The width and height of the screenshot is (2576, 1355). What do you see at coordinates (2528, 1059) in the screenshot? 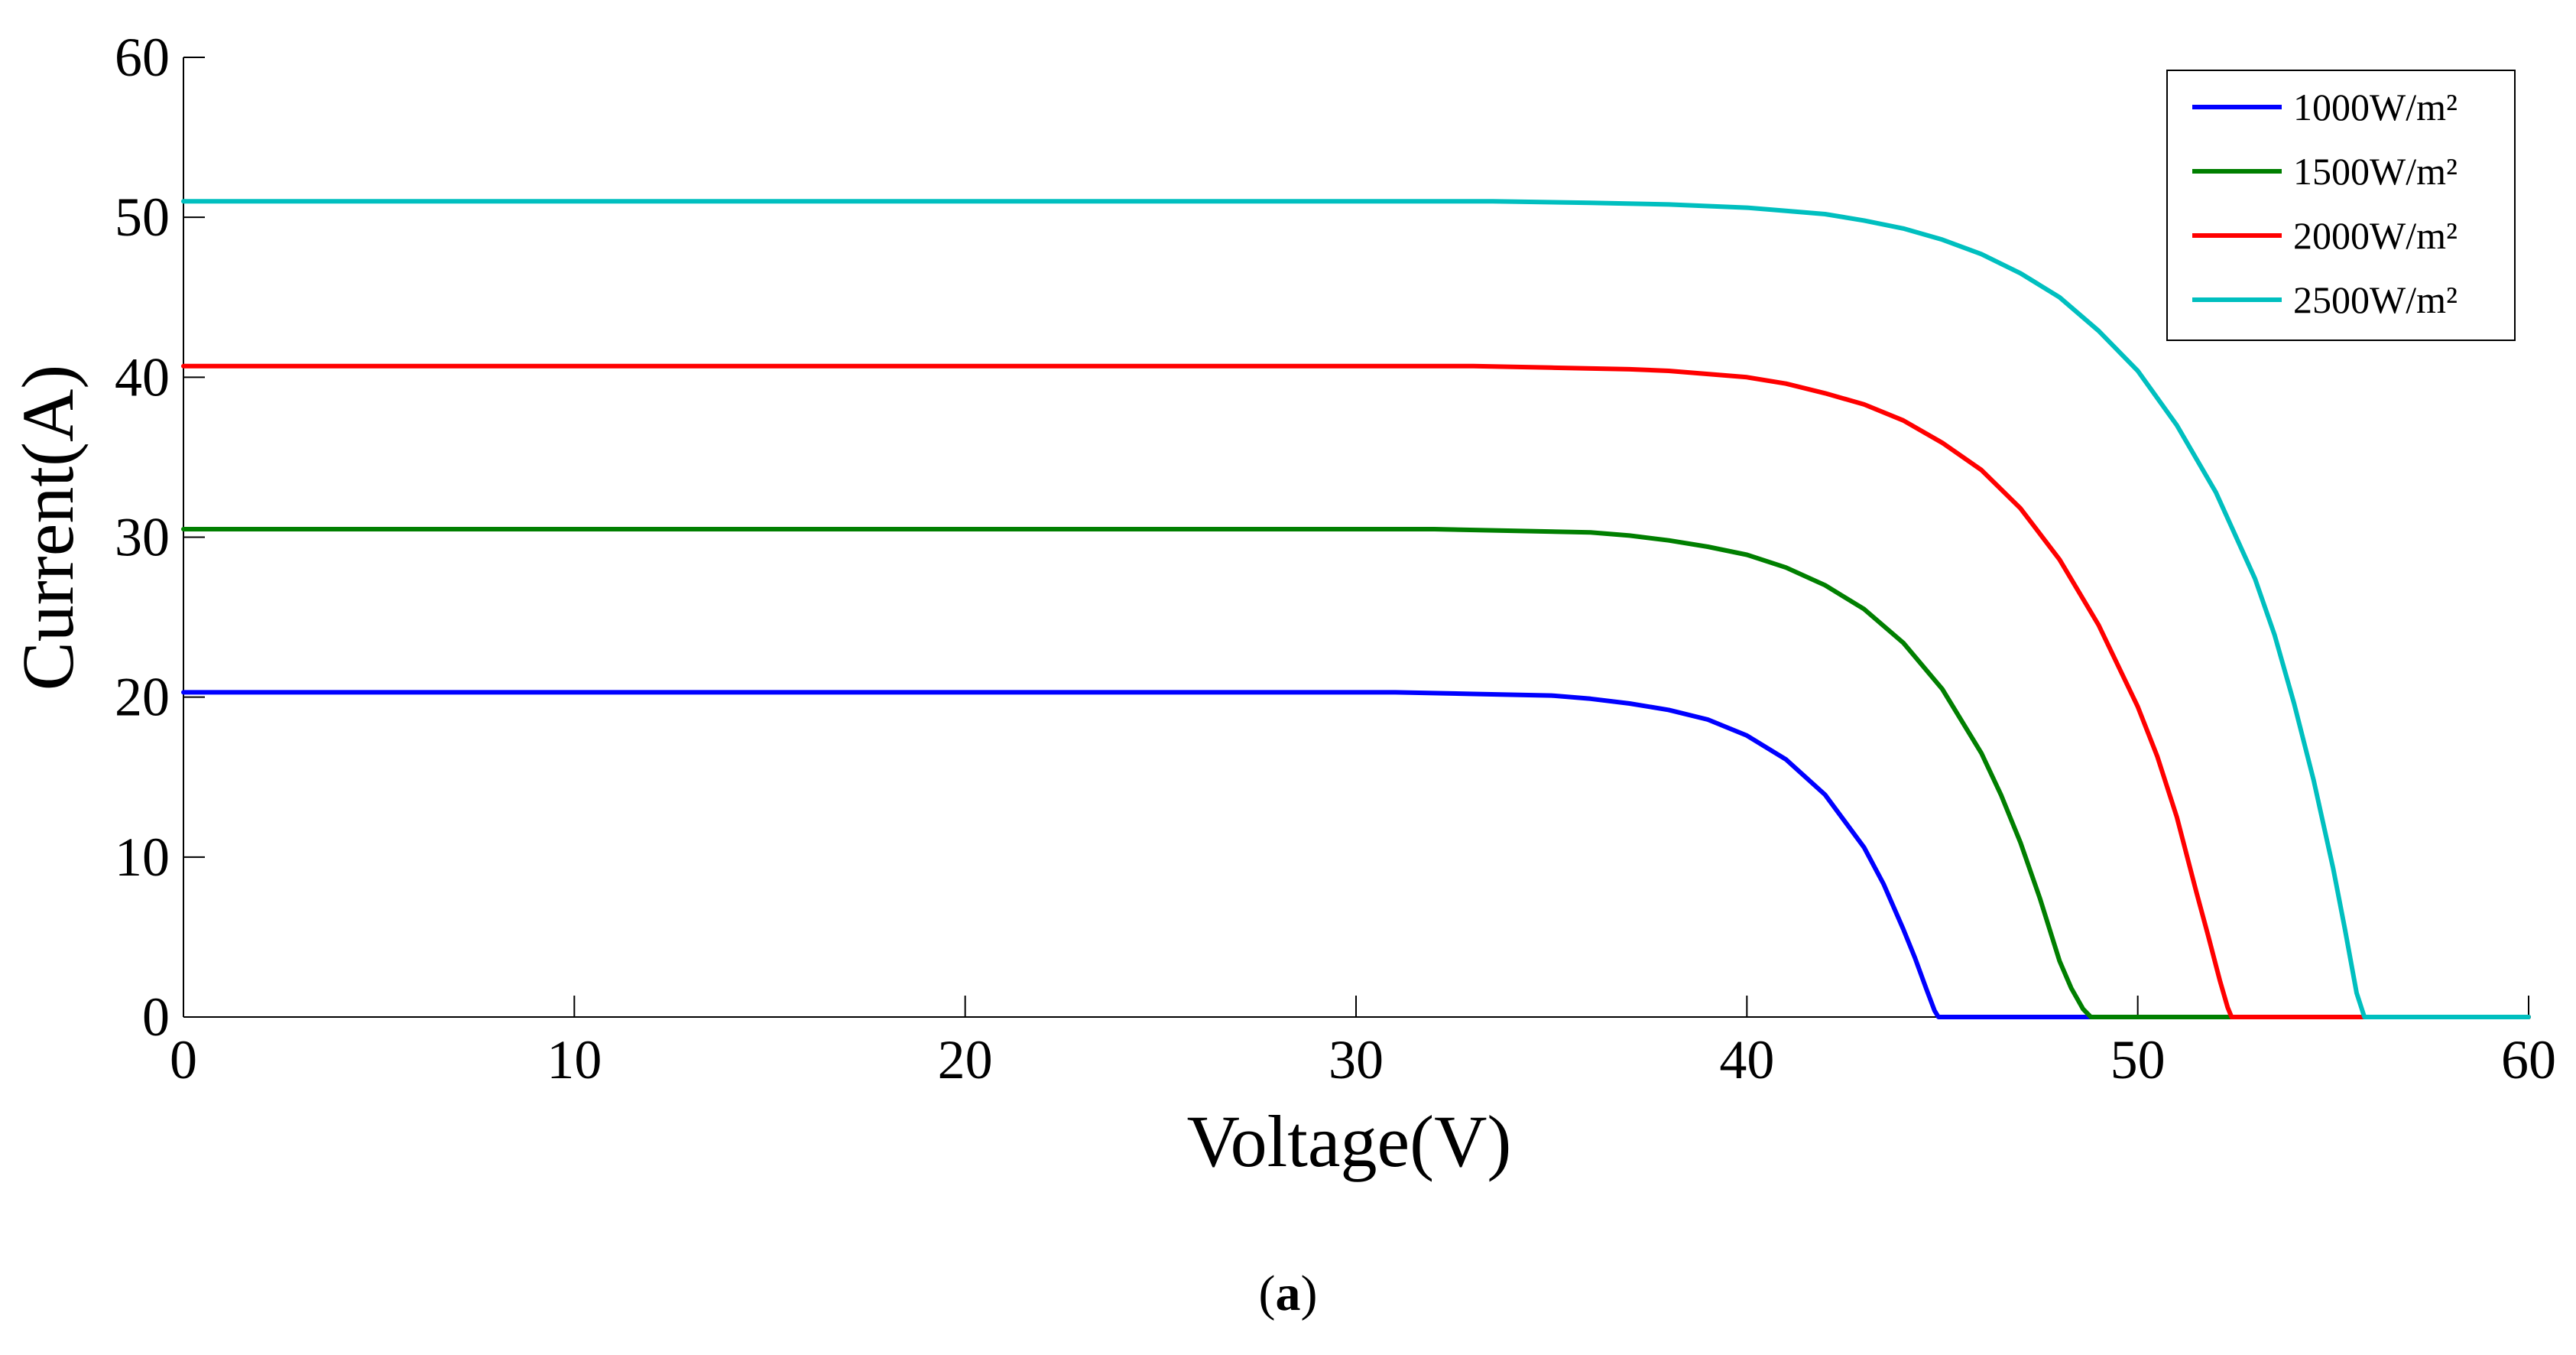
I see `x-tick-label: 60` at bounding box center [2528, 1059].